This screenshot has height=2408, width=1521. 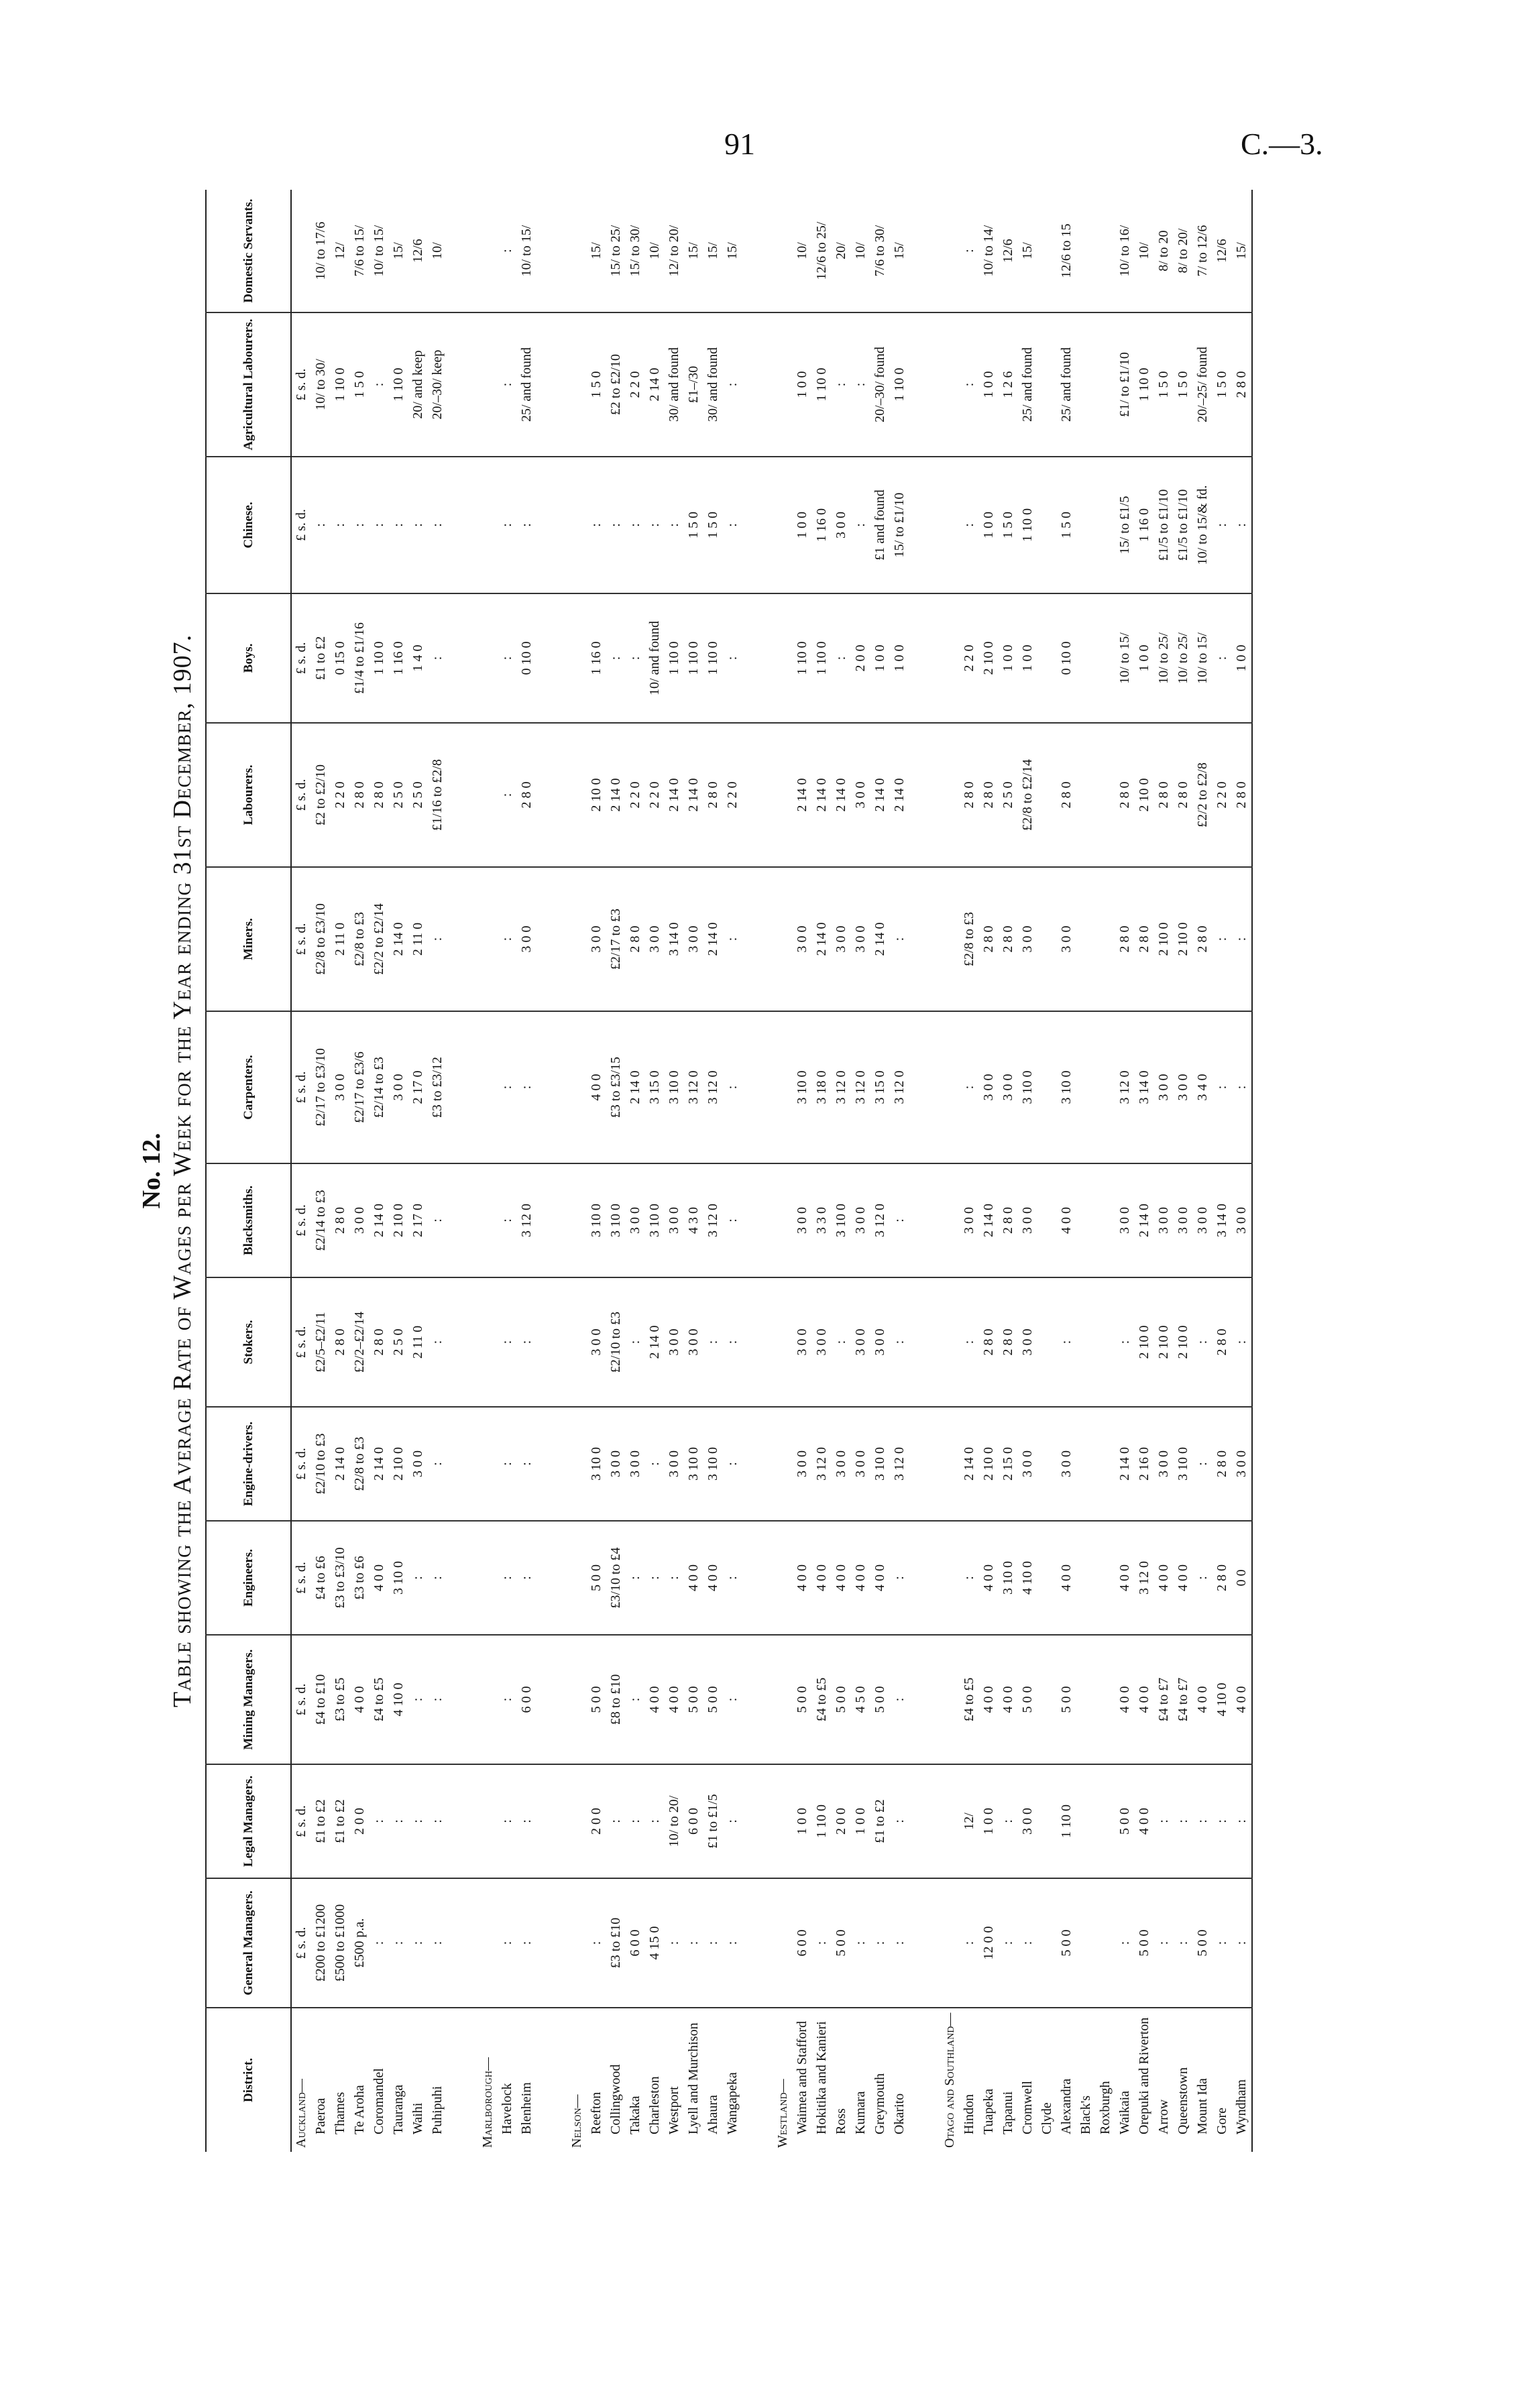 I want to click on wage-cell: 4 10 0, so click(x=398, y=1699).